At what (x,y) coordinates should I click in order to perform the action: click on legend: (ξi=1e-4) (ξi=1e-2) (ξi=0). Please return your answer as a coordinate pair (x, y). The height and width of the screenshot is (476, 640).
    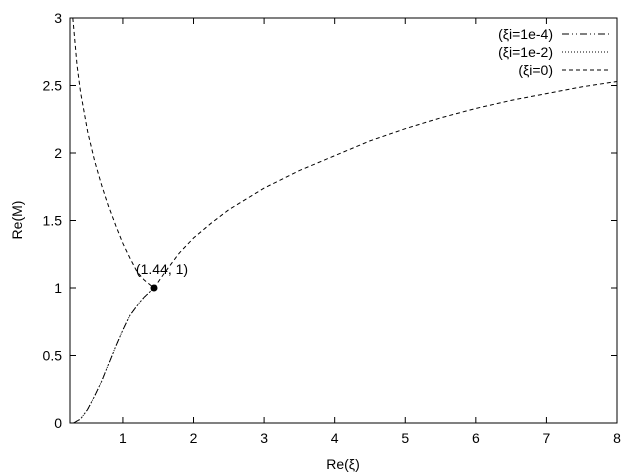
    Looking at the image, I should click on (554, 52).